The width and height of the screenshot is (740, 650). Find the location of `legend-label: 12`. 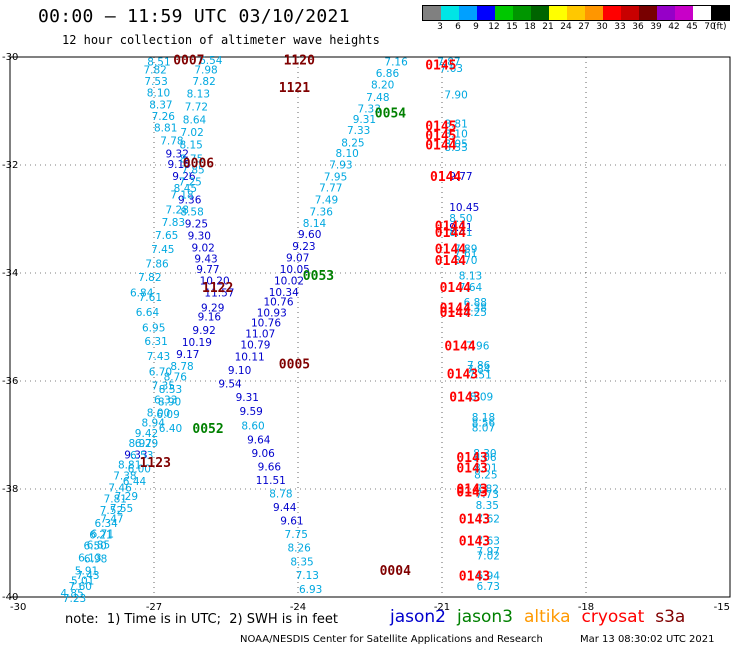

legend-label: 12 is located at coordinates (494, 27).